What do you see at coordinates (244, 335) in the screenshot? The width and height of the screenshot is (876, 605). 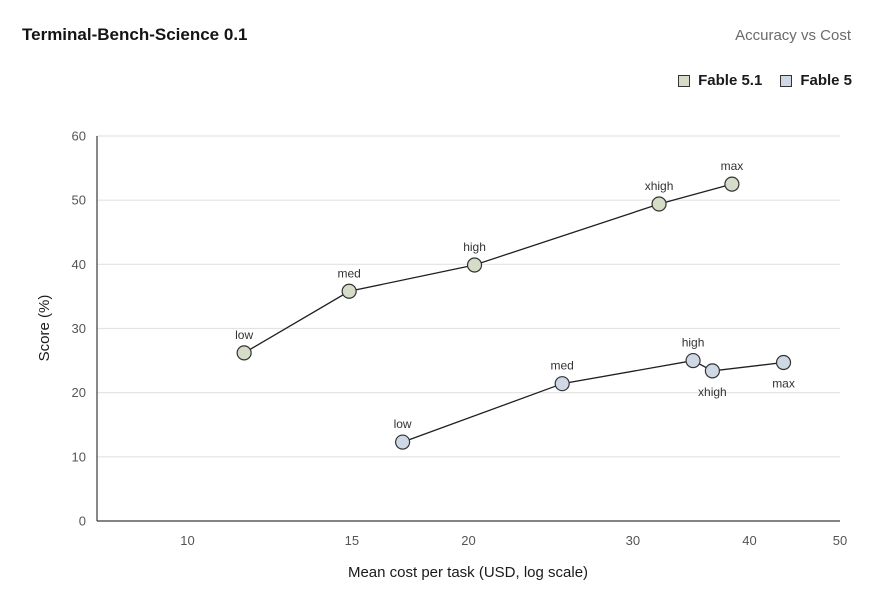 I see `point-label-0-low: low` at bounding box center [244, 335].